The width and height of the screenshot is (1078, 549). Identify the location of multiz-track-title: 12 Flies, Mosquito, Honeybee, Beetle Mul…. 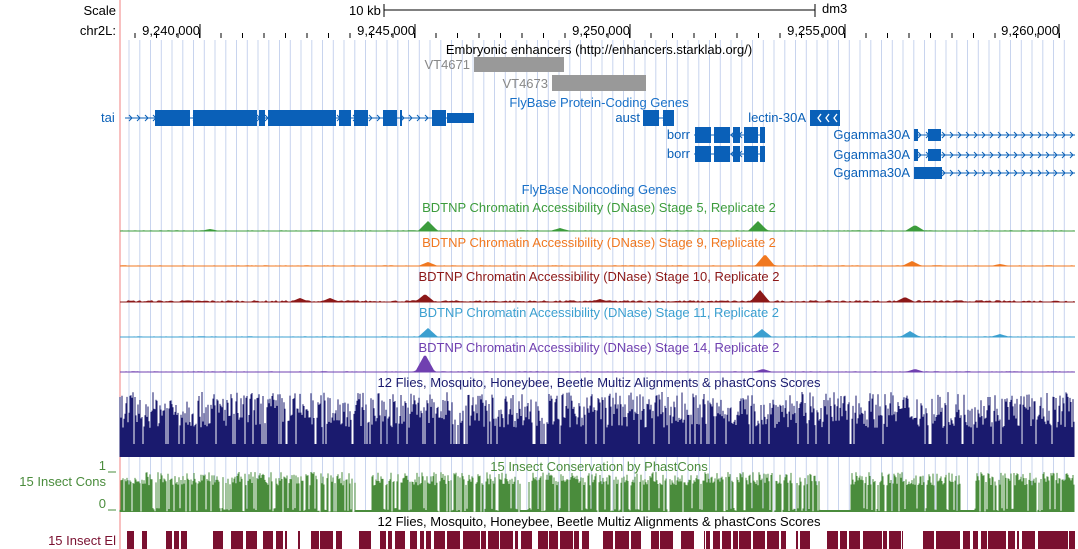
(599, 382).